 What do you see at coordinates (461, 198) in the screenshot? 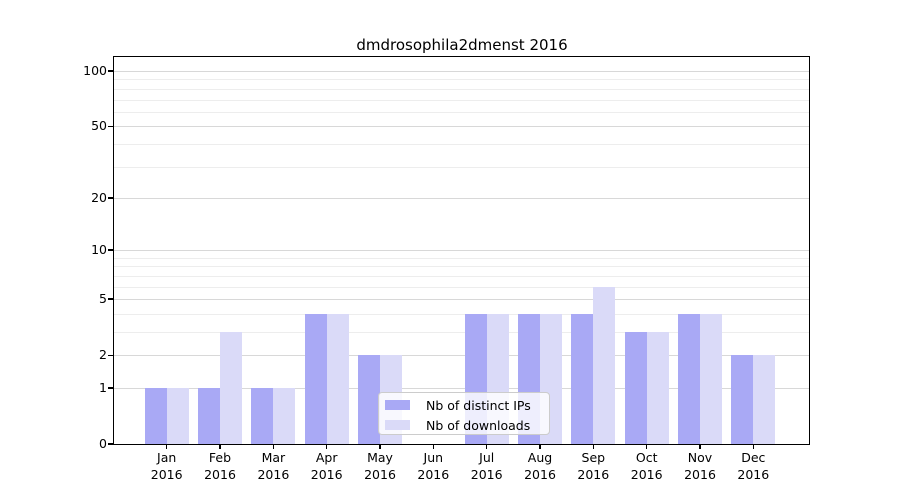
I see `gridline-major-y20` at bounding box center [461, 198].